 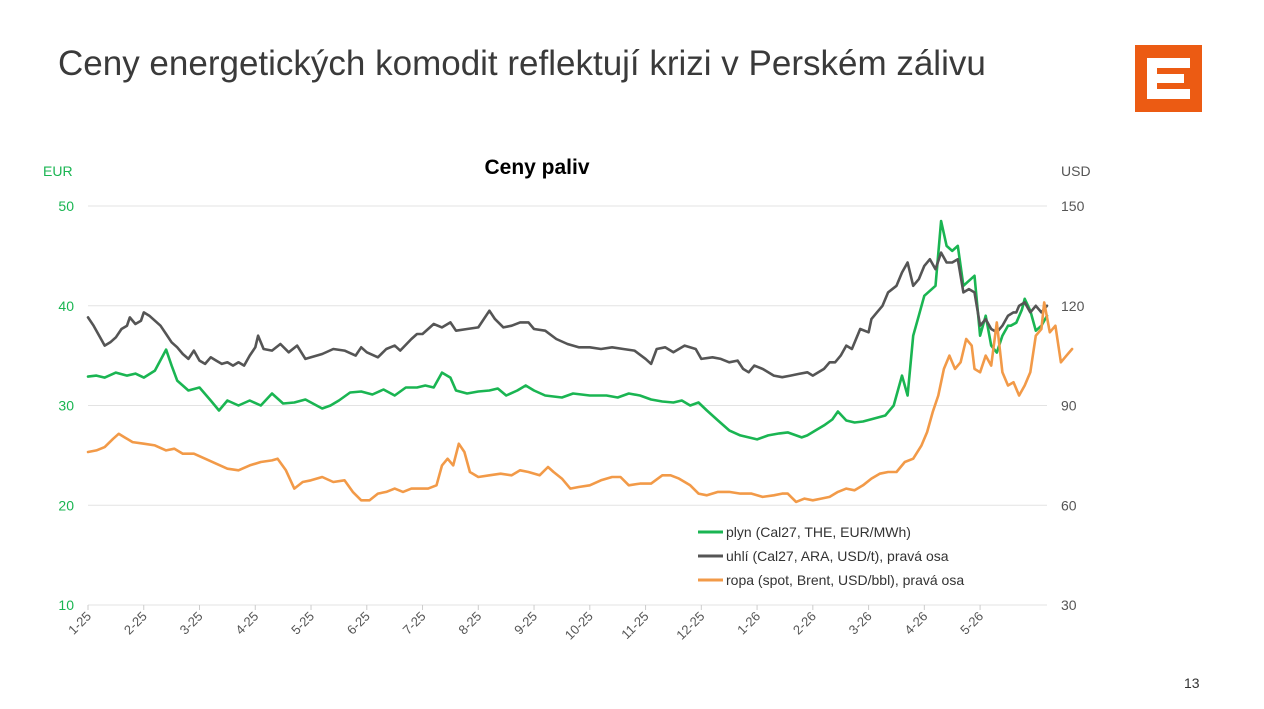 I want to click on x-tick-label: 2-26, so click(x=804, y=623).